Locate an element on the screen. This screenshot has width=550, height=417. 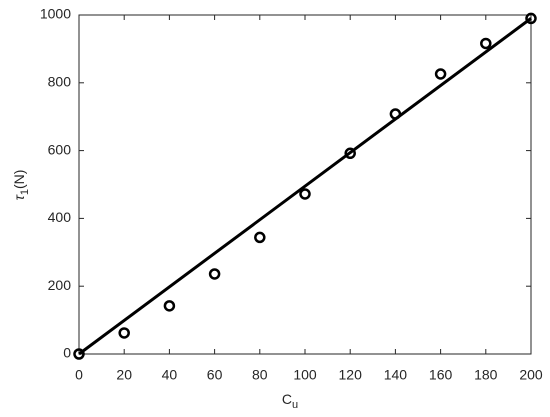
x-tick-label: 20 is located at coordinates (124, 375).